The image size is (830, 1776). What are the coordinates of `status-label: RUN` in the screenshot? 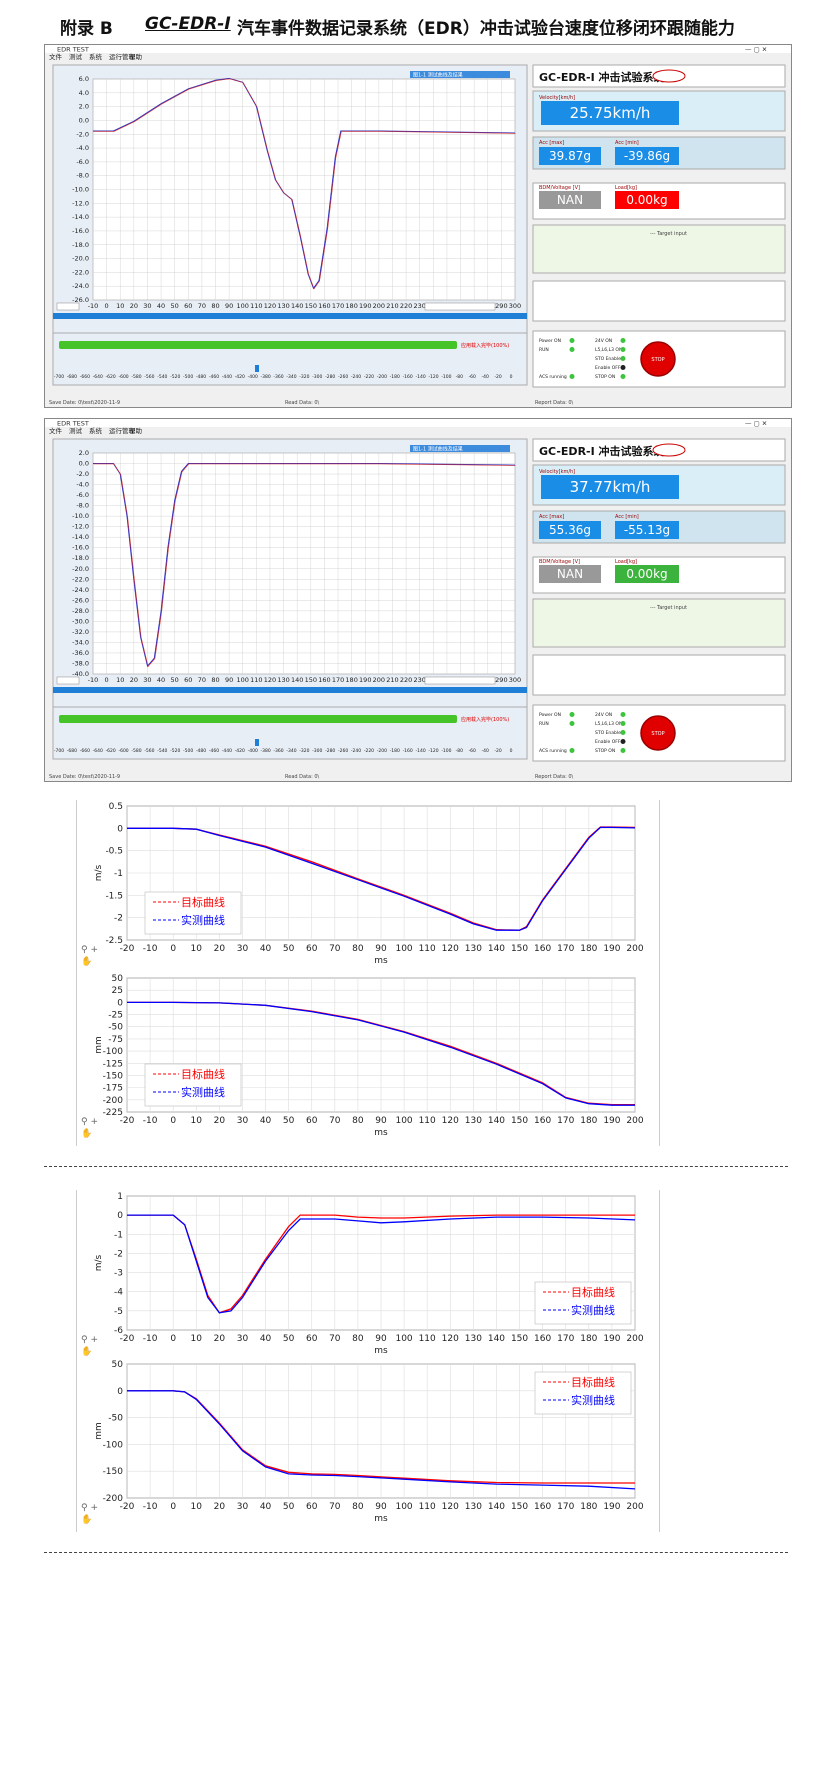 It's located at (544, 350).